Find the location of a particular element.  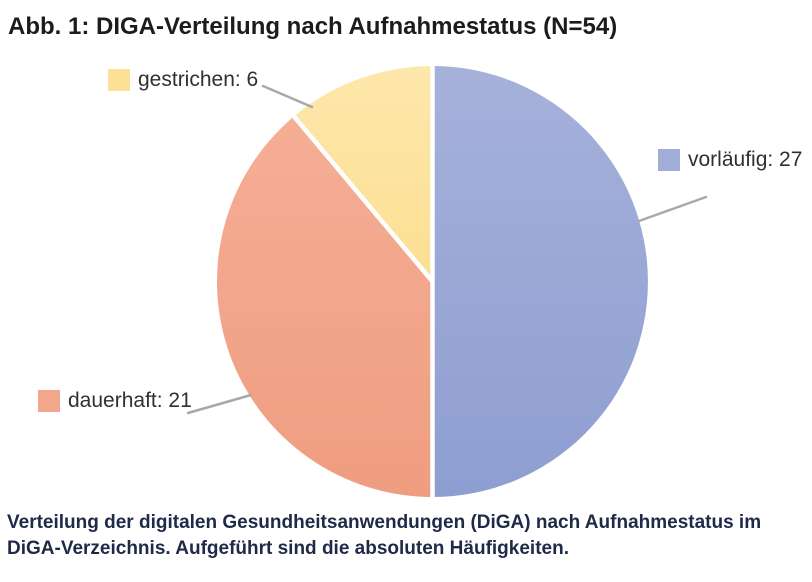

legend-text-vorlaeufig: vorläufig: 27 is located at coordinates (745, 159).